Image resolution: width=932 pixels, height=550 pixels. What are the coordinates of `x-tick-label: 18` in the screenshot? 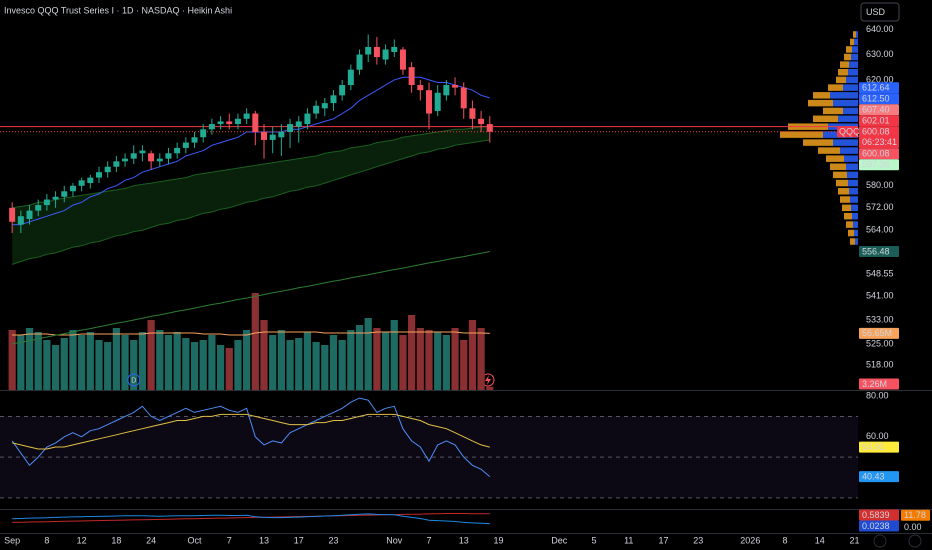 It's located at (116, 540).